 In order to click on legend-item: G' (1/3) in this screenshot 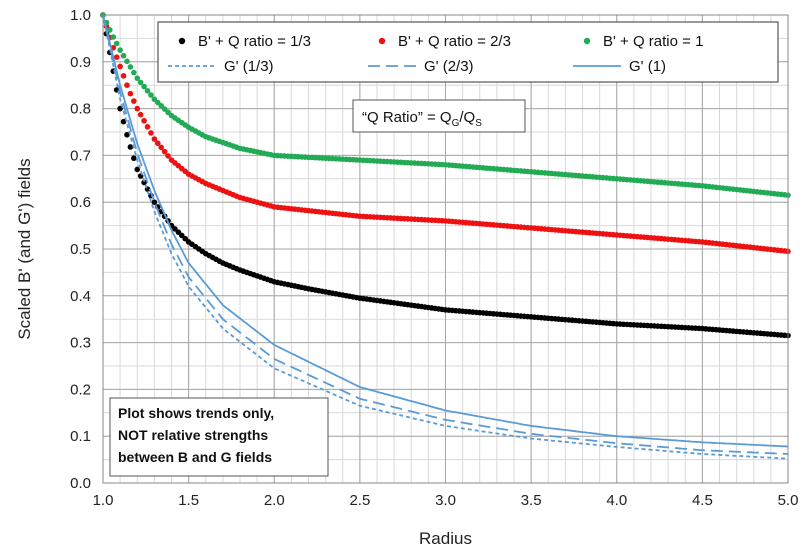, I will do `click(221, 66)`.